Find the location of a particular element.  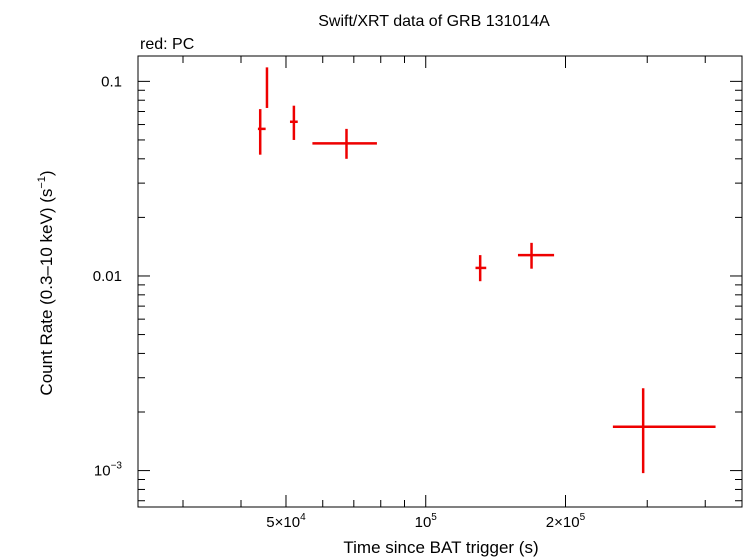

y-tick-label: 10−3 is located at coordinates (108, 470).